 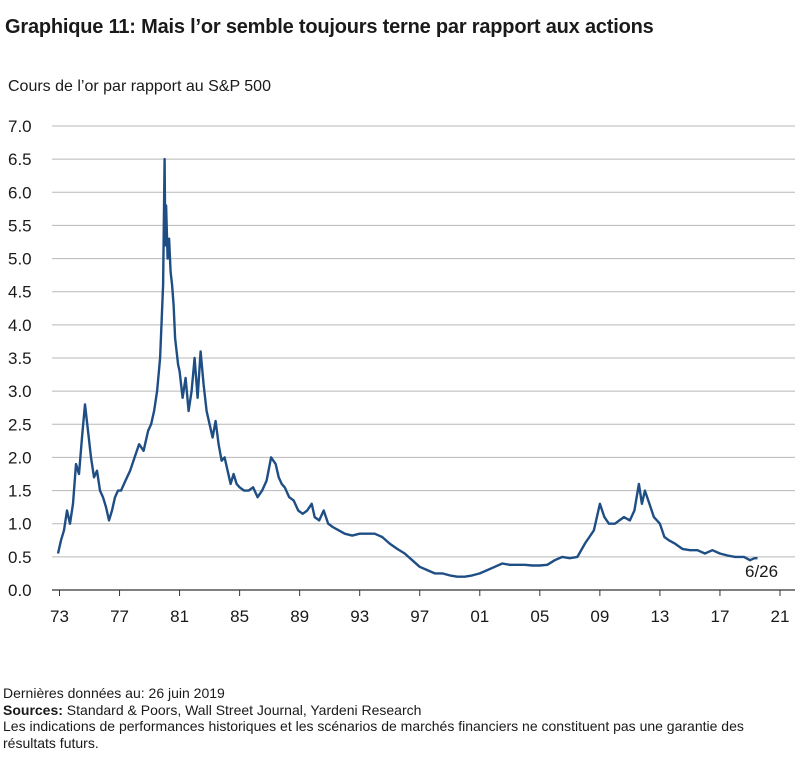 I want to click on x-tick-label: 93, so click(x=359, y=616).